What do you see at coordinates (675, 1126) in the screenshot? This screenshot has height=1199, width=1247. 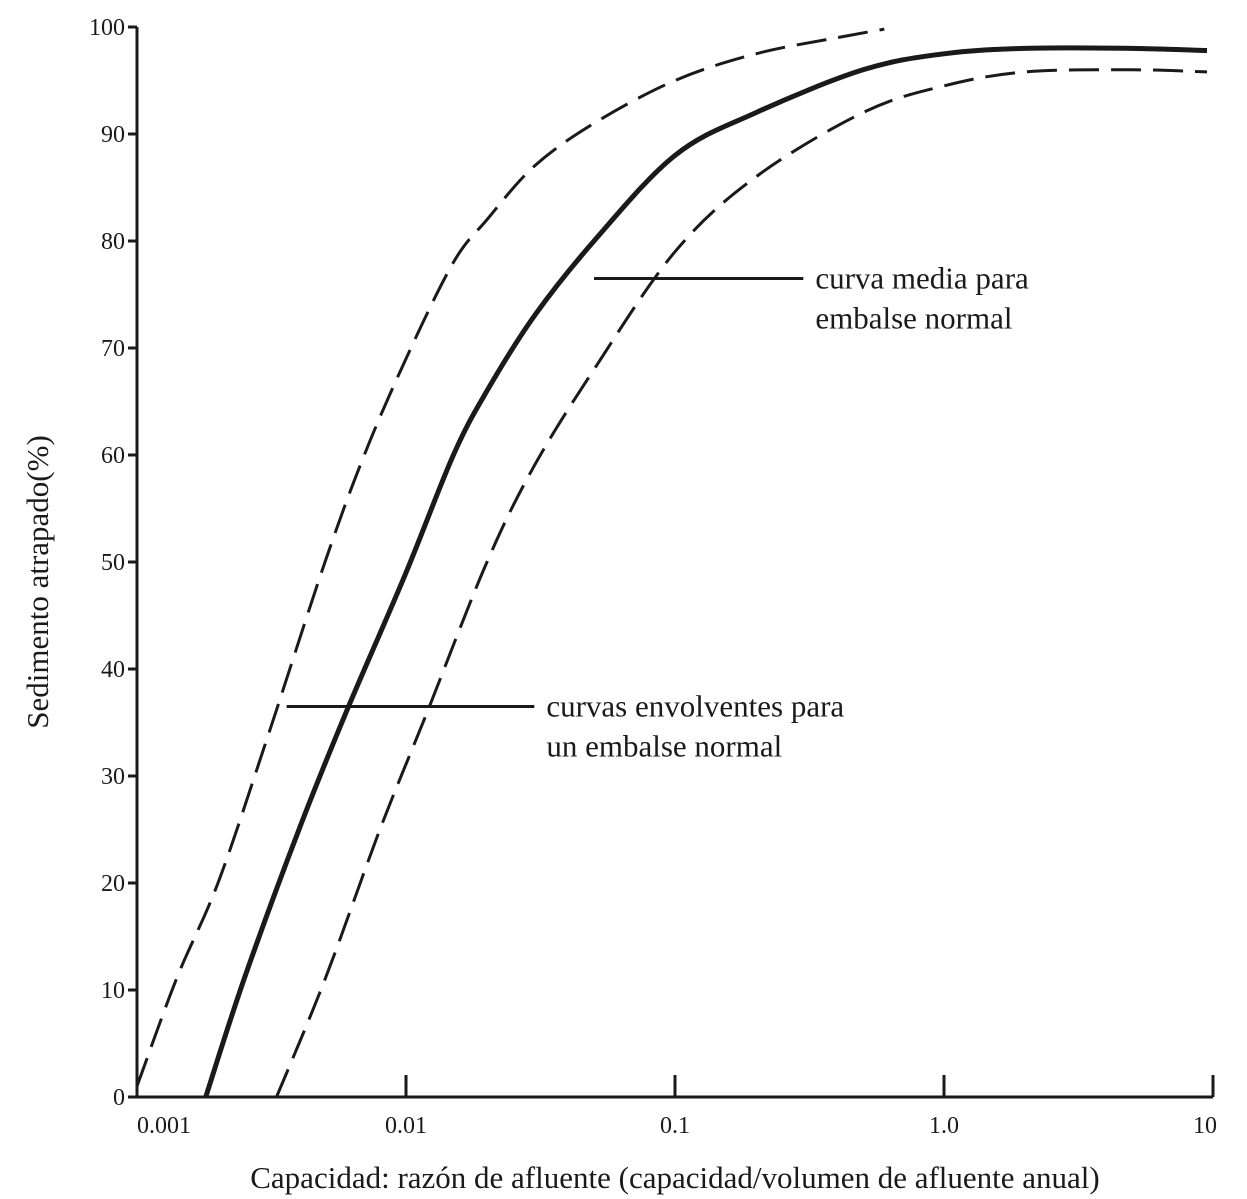 I see `x-tick-label: 0.1` at bounding box center [675, 1126].